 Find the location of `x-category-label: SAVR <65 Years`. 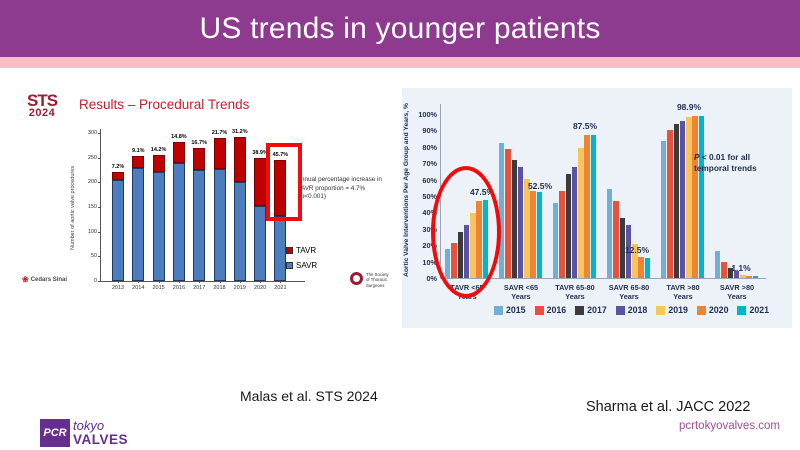

x-category-label: SAVR <65 Years is located at coordinates (521, 292).